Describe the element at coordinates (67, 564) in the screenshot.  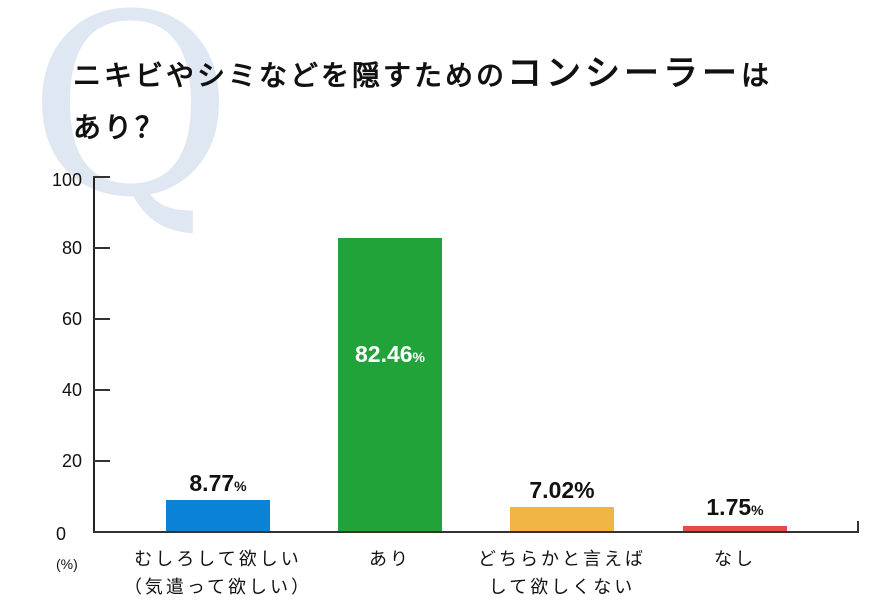
I see `y-axis-unit: (%)` at that location.